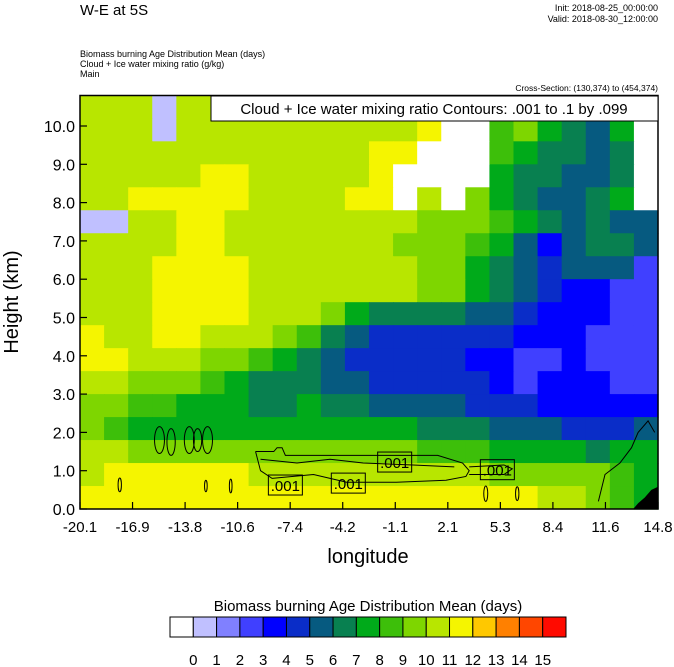  Describe the element at coordinates (472, 659) in the screenshot. I see `colorbar-label: 12` at that location.